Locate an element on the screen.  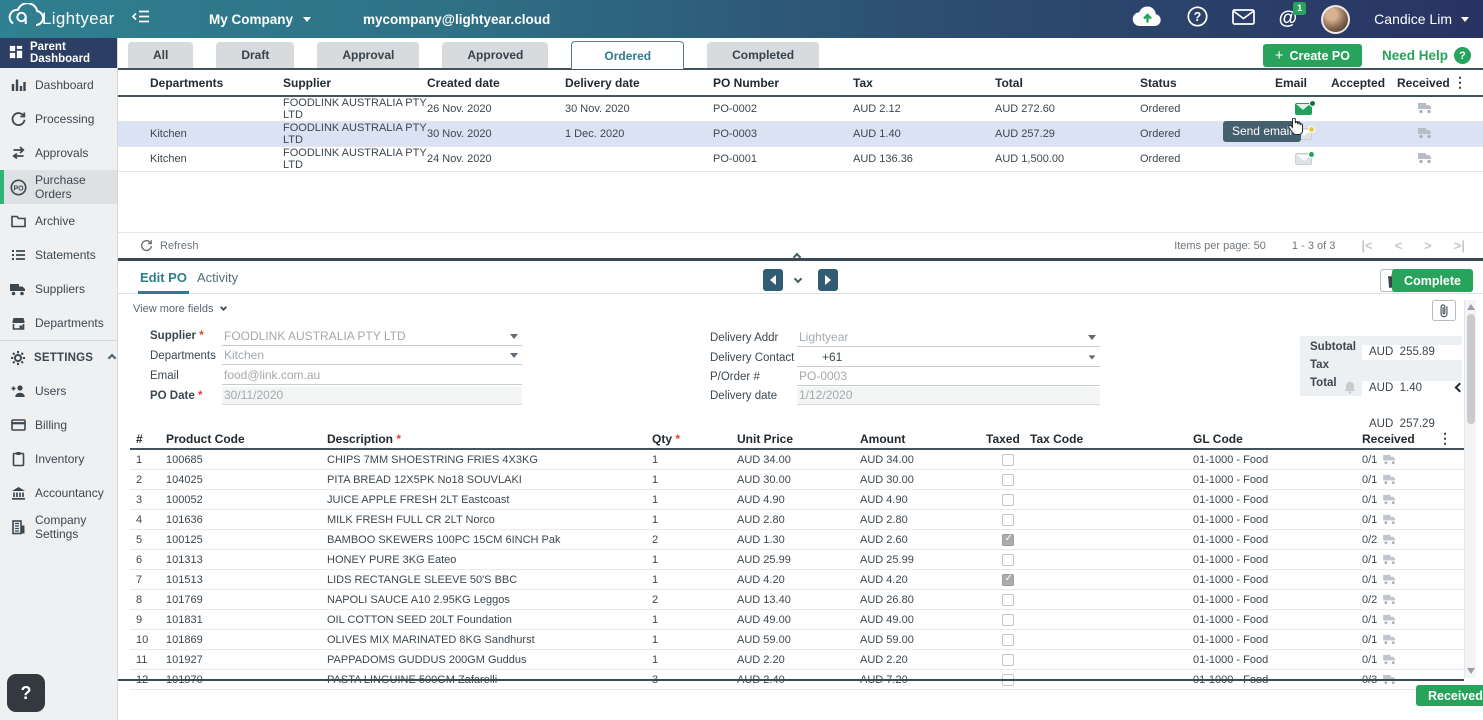
sidebar-item-purchase-orders: PO Purchase Orders is located at coordinates (58, 187).